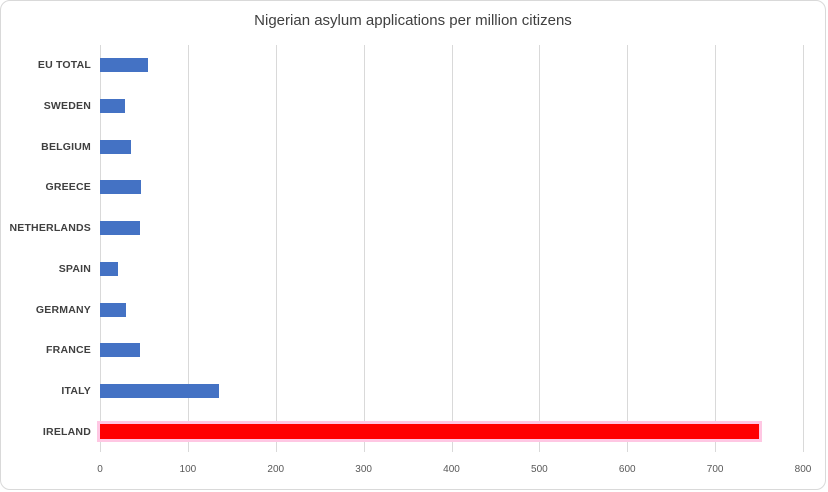  What do you see at coordinates (363, 469) in the screenshot?
I see `x-tick-label: 300` at bounding box center [363, 469].